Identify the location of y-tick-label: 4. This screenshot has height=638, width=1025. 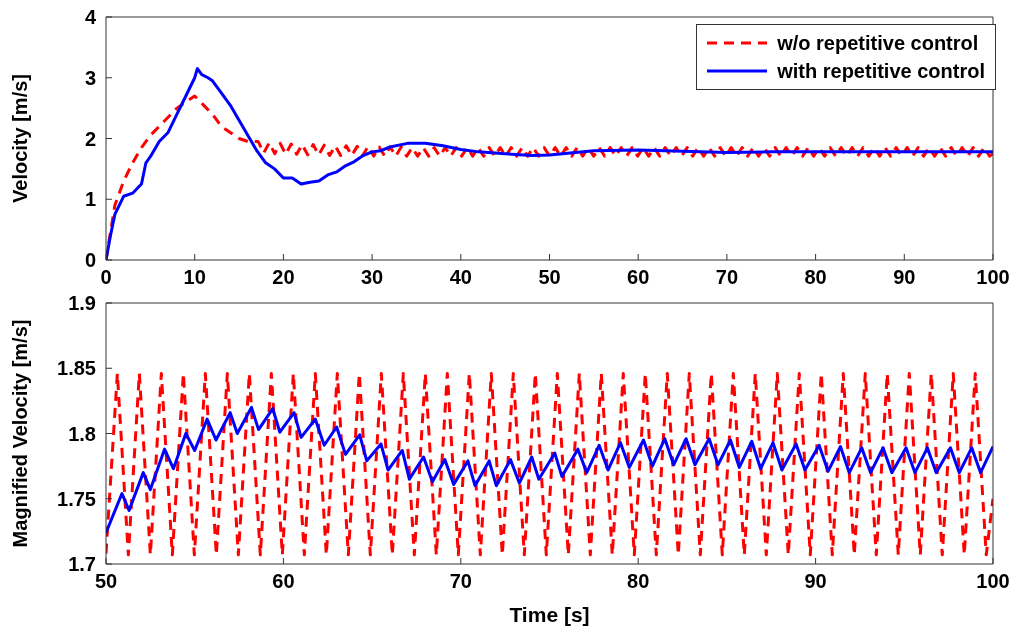
(90, 17).